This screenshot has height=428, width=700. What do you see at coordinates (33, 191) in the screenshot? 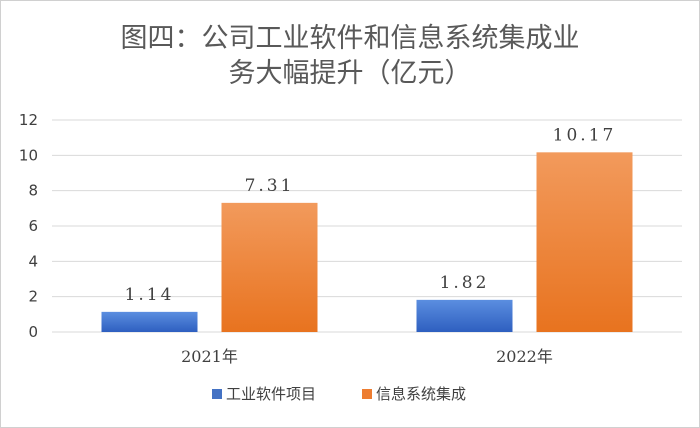
I see `y-tick-label-8: 8` at bounding box center [33, 191].